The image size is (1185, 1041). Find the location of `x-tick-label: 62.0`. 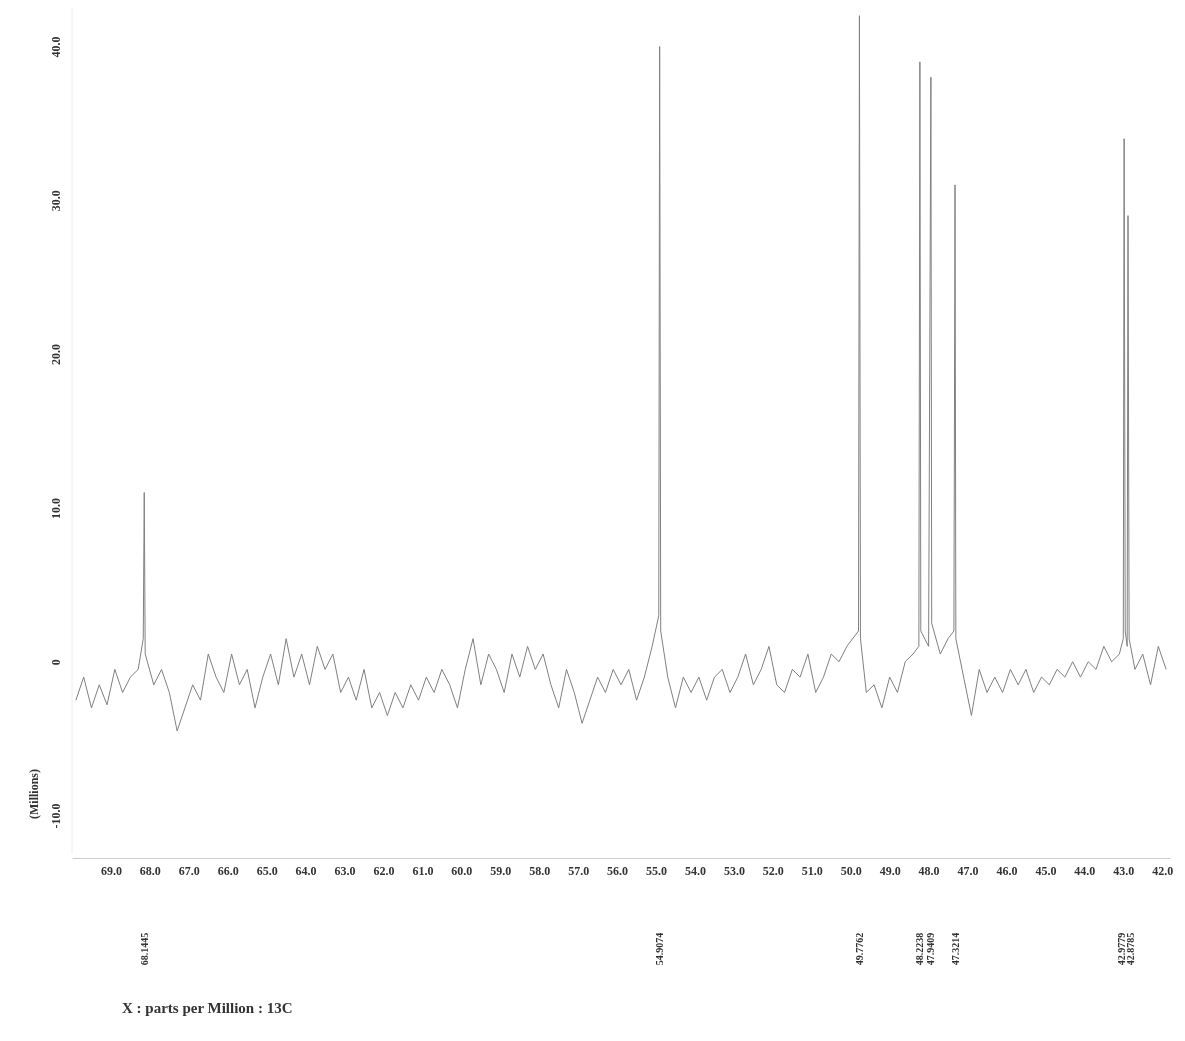

x-tick-label: 62.0 is located at coordinates (384, 870).